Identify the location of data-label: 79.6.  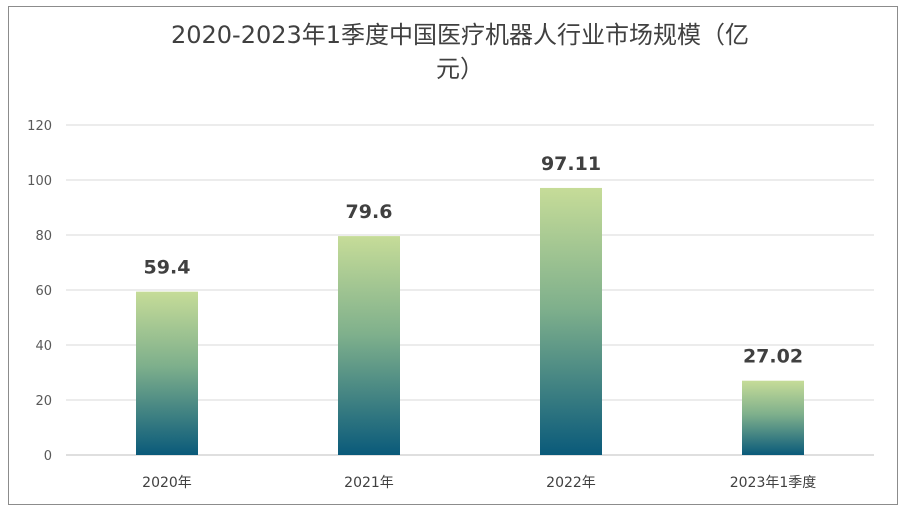
(369, 212).